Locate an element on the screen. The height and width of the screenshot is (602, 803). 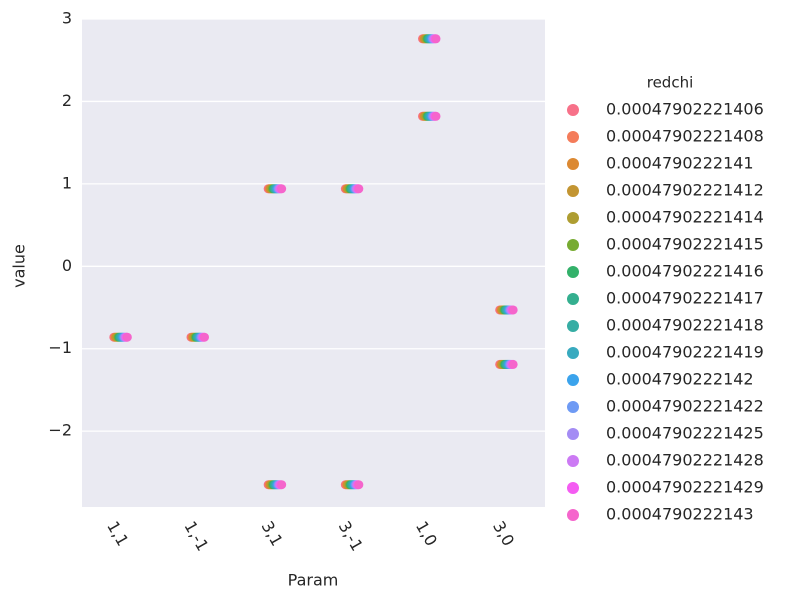
legend-title: redchi is located at coordinates (670, 83).